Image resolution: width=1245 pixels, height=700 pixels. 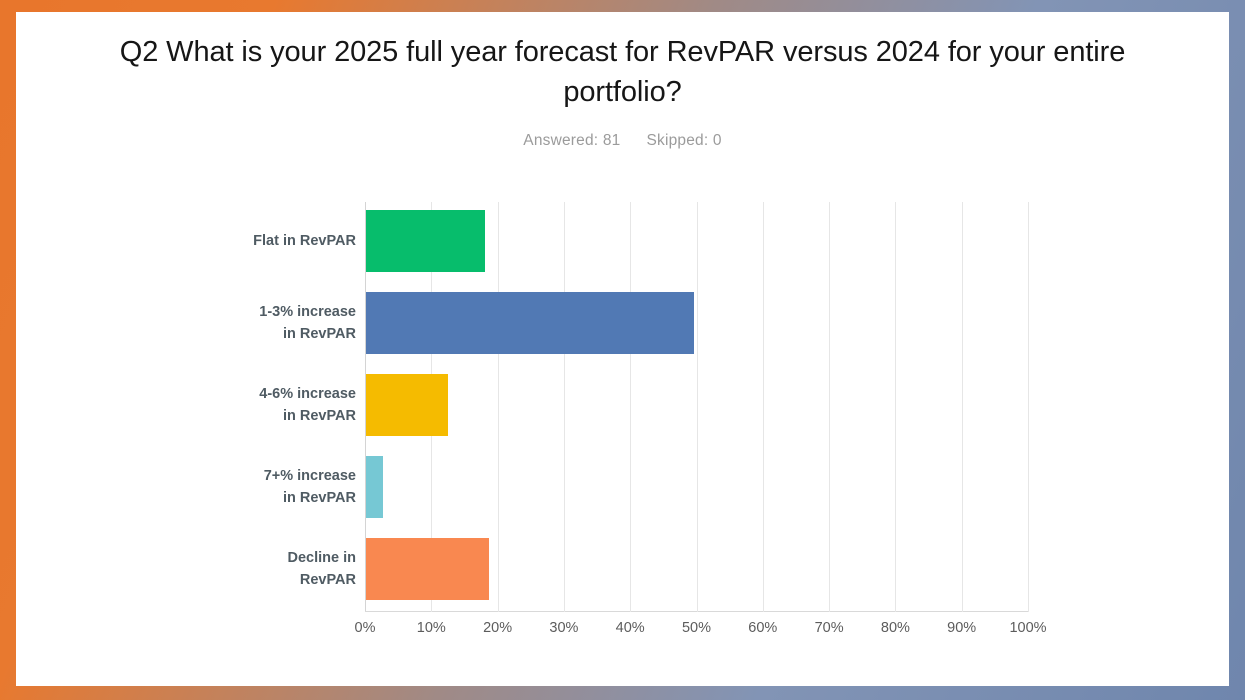 What do you see at coordinates (498, 628) in the screenshot?
I see `x-tick-label: 20%` at bounding box center [498, 628].